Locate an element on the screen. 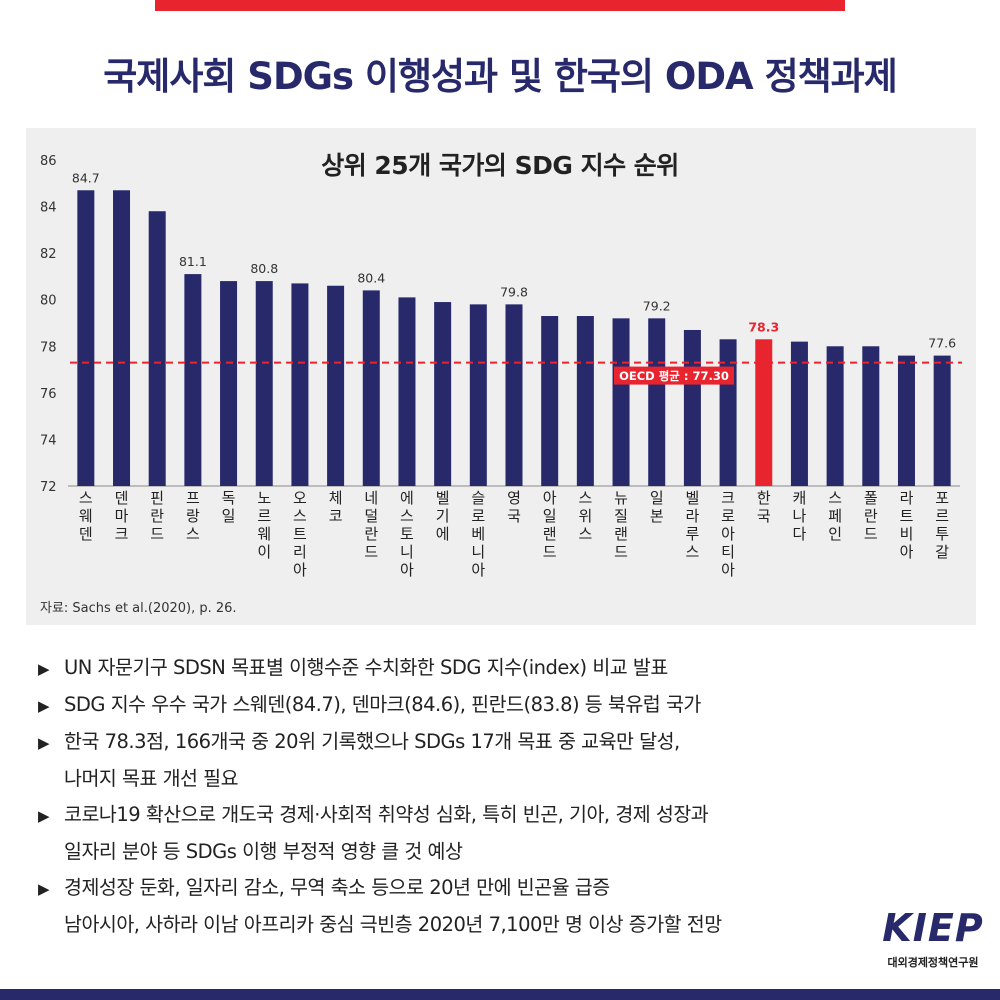 The image size is (1000, 1000). y-tick-label: 72 is located at coordinates (48, 487).